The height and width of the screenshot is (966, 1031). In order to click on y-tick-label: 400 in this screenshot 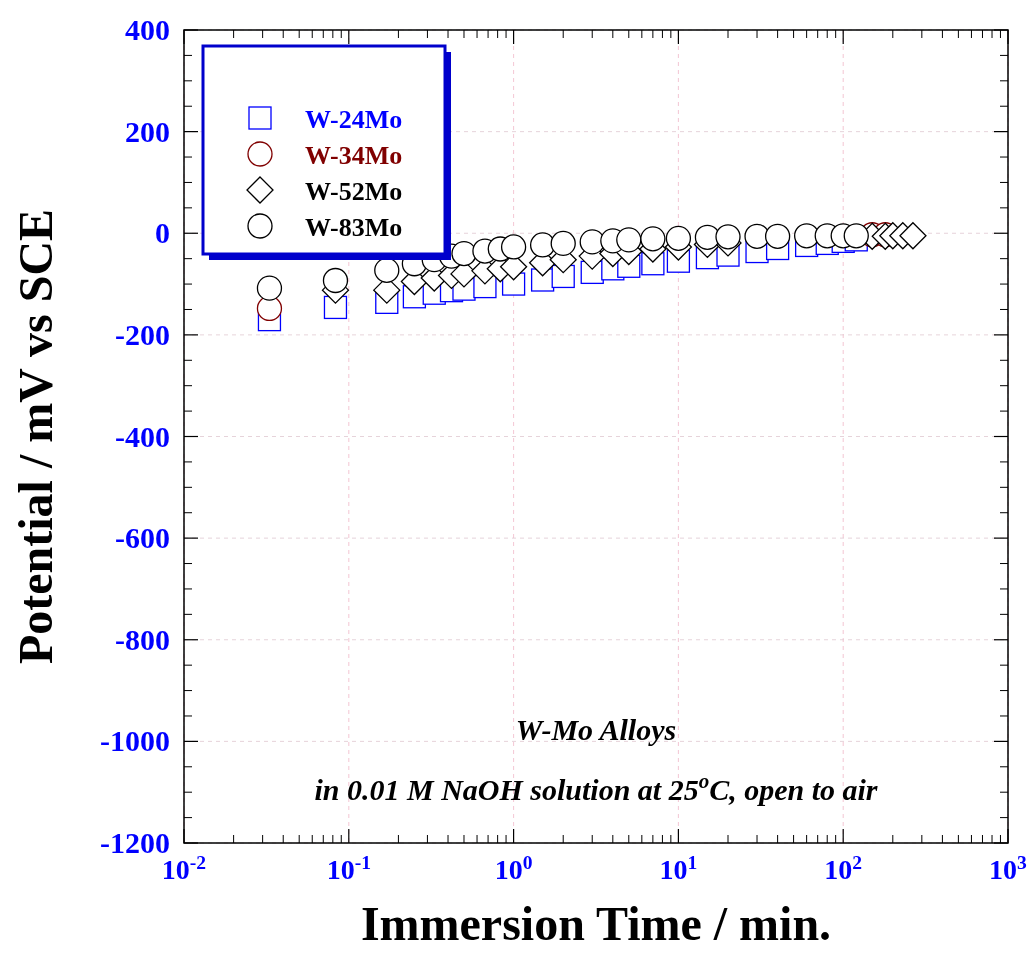, I will do `click(147, 29)`.